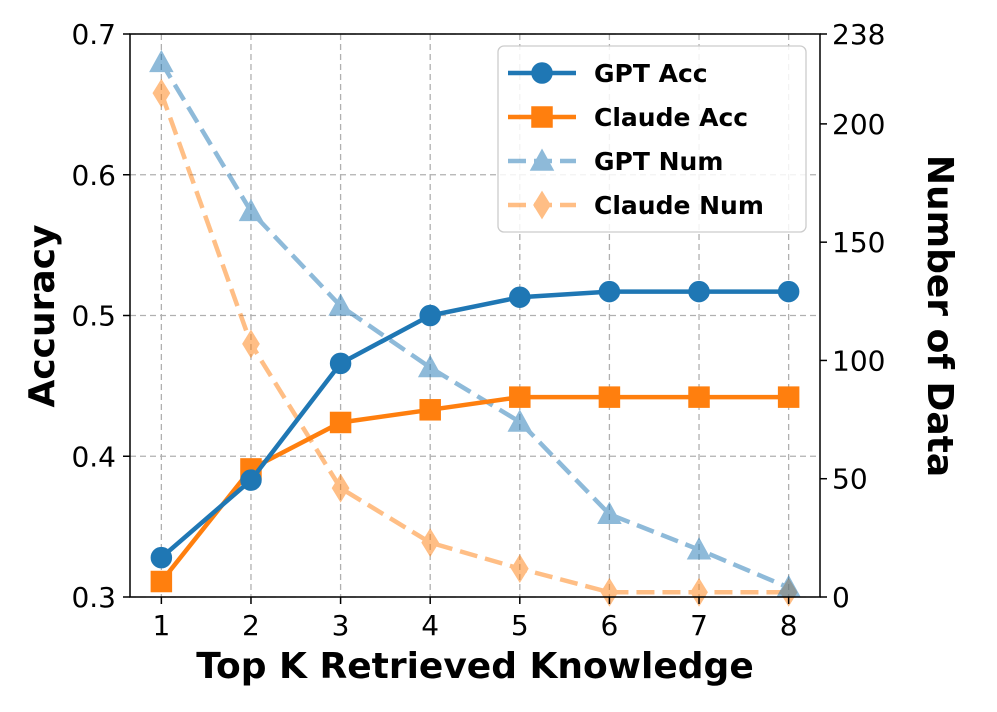  I want to click on y2-tick-label: 200, so click(858, 124).